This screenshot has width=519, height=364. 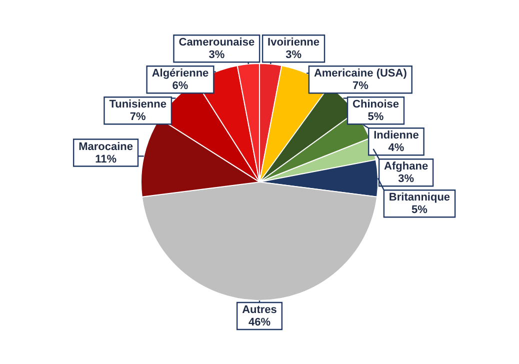 What do you see at coordinates (396, 148) in the screenshot?
I see `data-label: 4%` at bounding box center [396, 148].